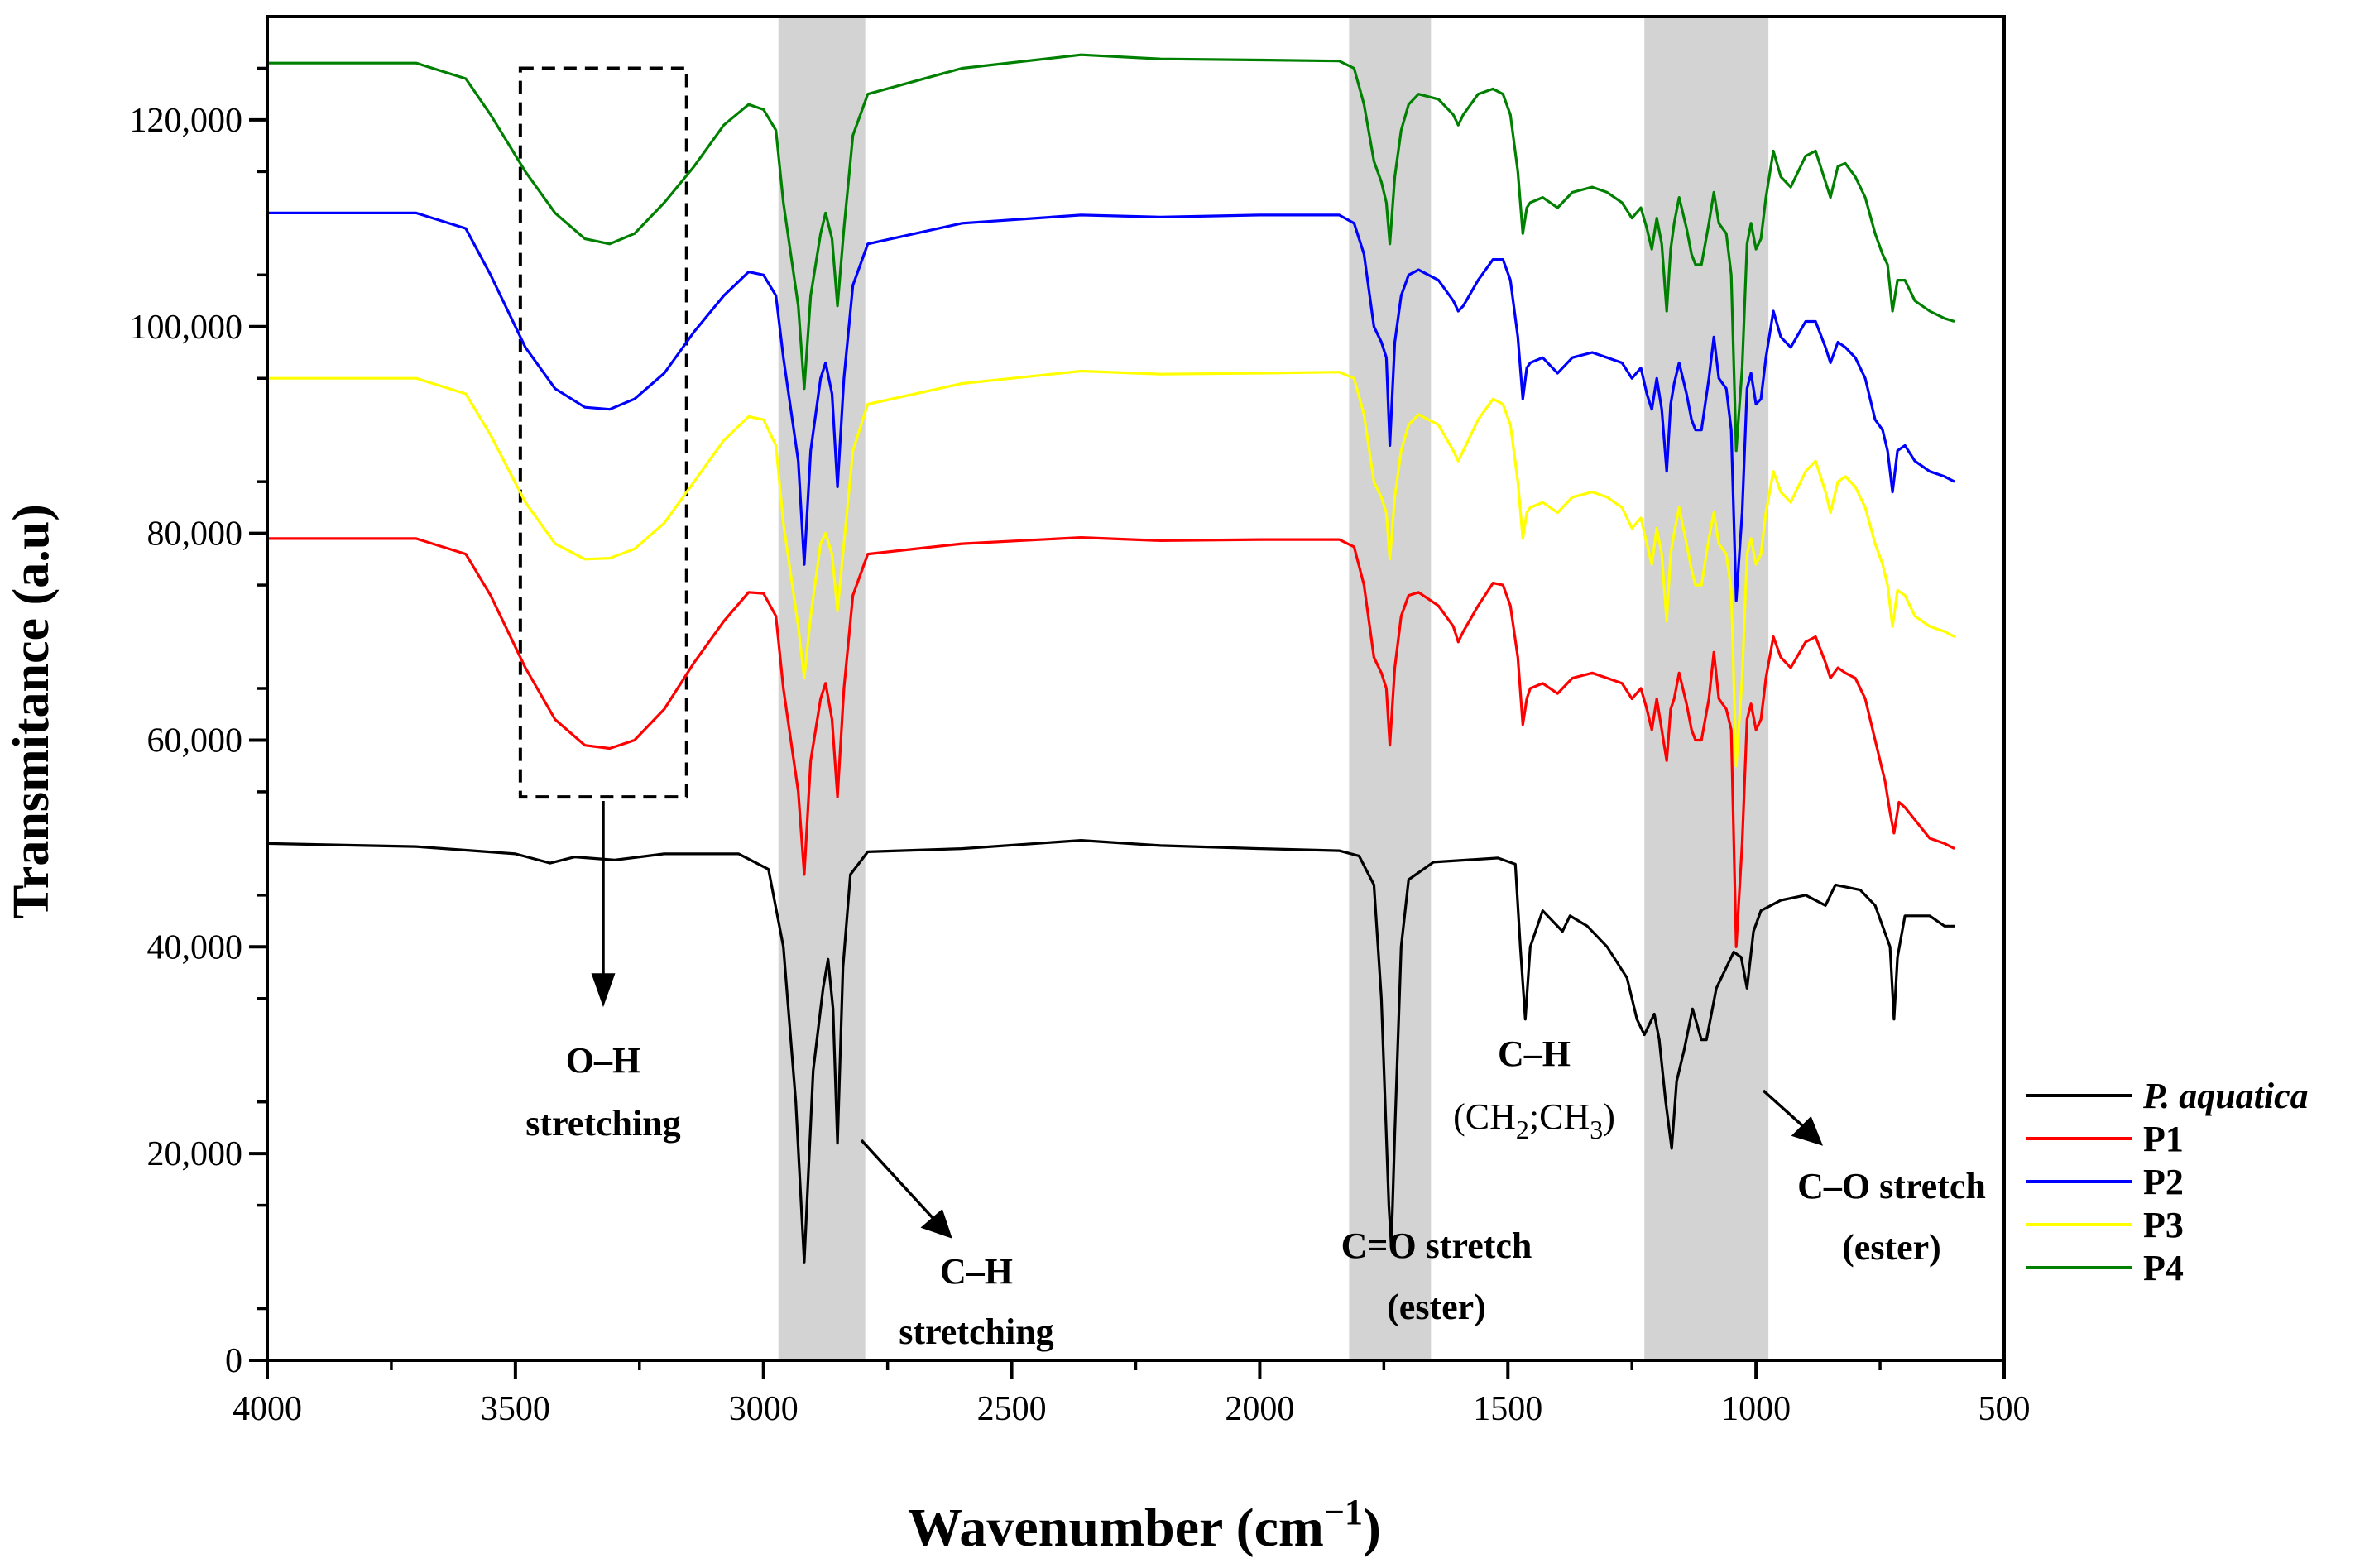  I want to click on oh-highlight-box, so click(603, 433).